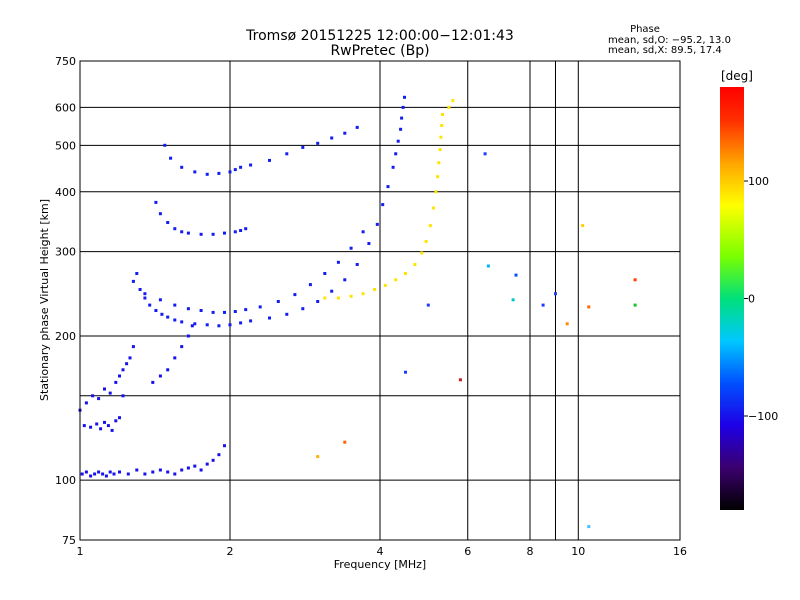 This screenshot has width=800, height=600. I want to click on colorbar-ticks: −100 0 100, so click(761, 299).